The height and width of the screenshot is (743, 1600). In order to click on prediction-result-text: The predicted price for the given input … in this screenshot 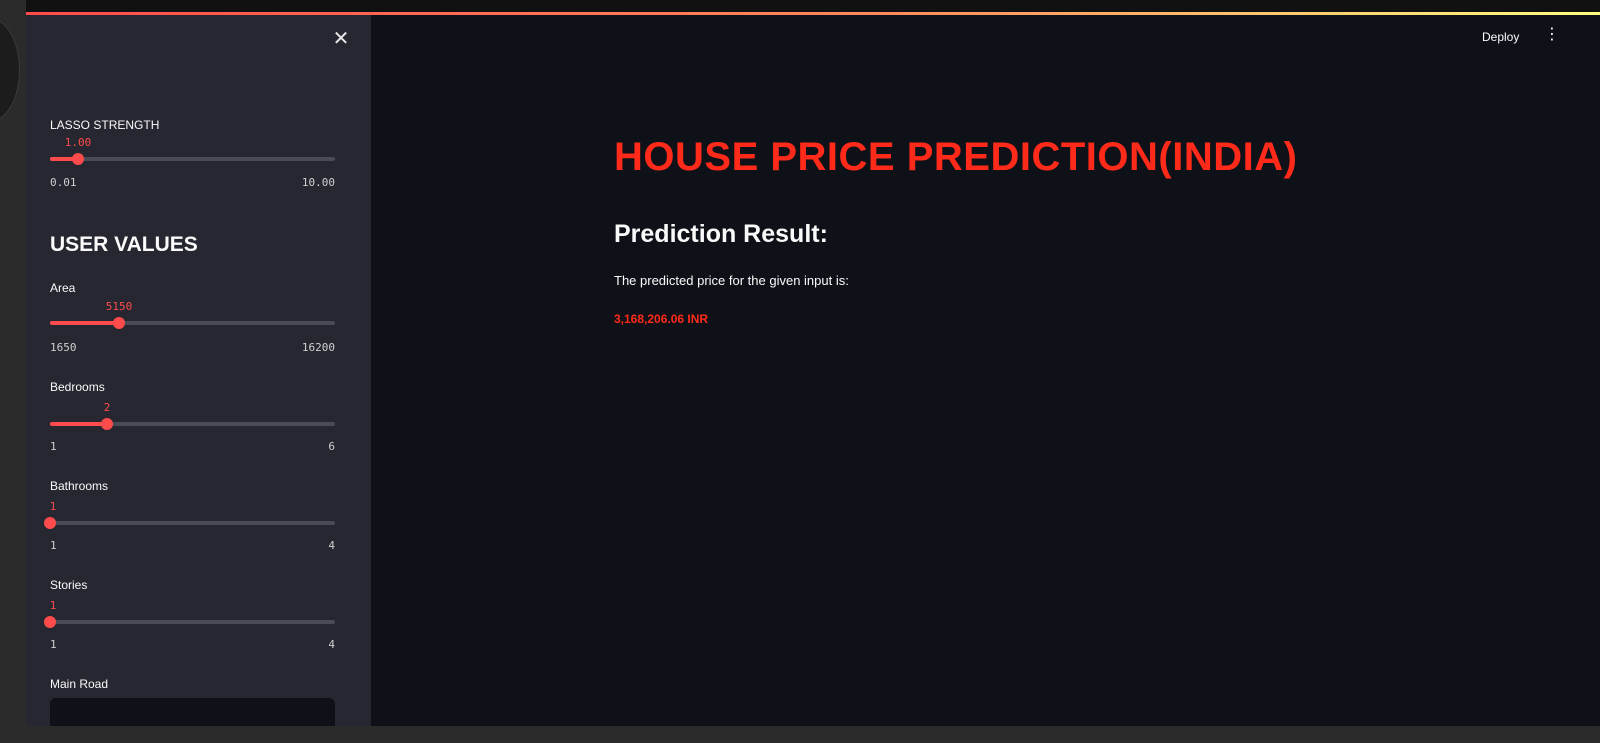, I will do `click(731, 280)`.